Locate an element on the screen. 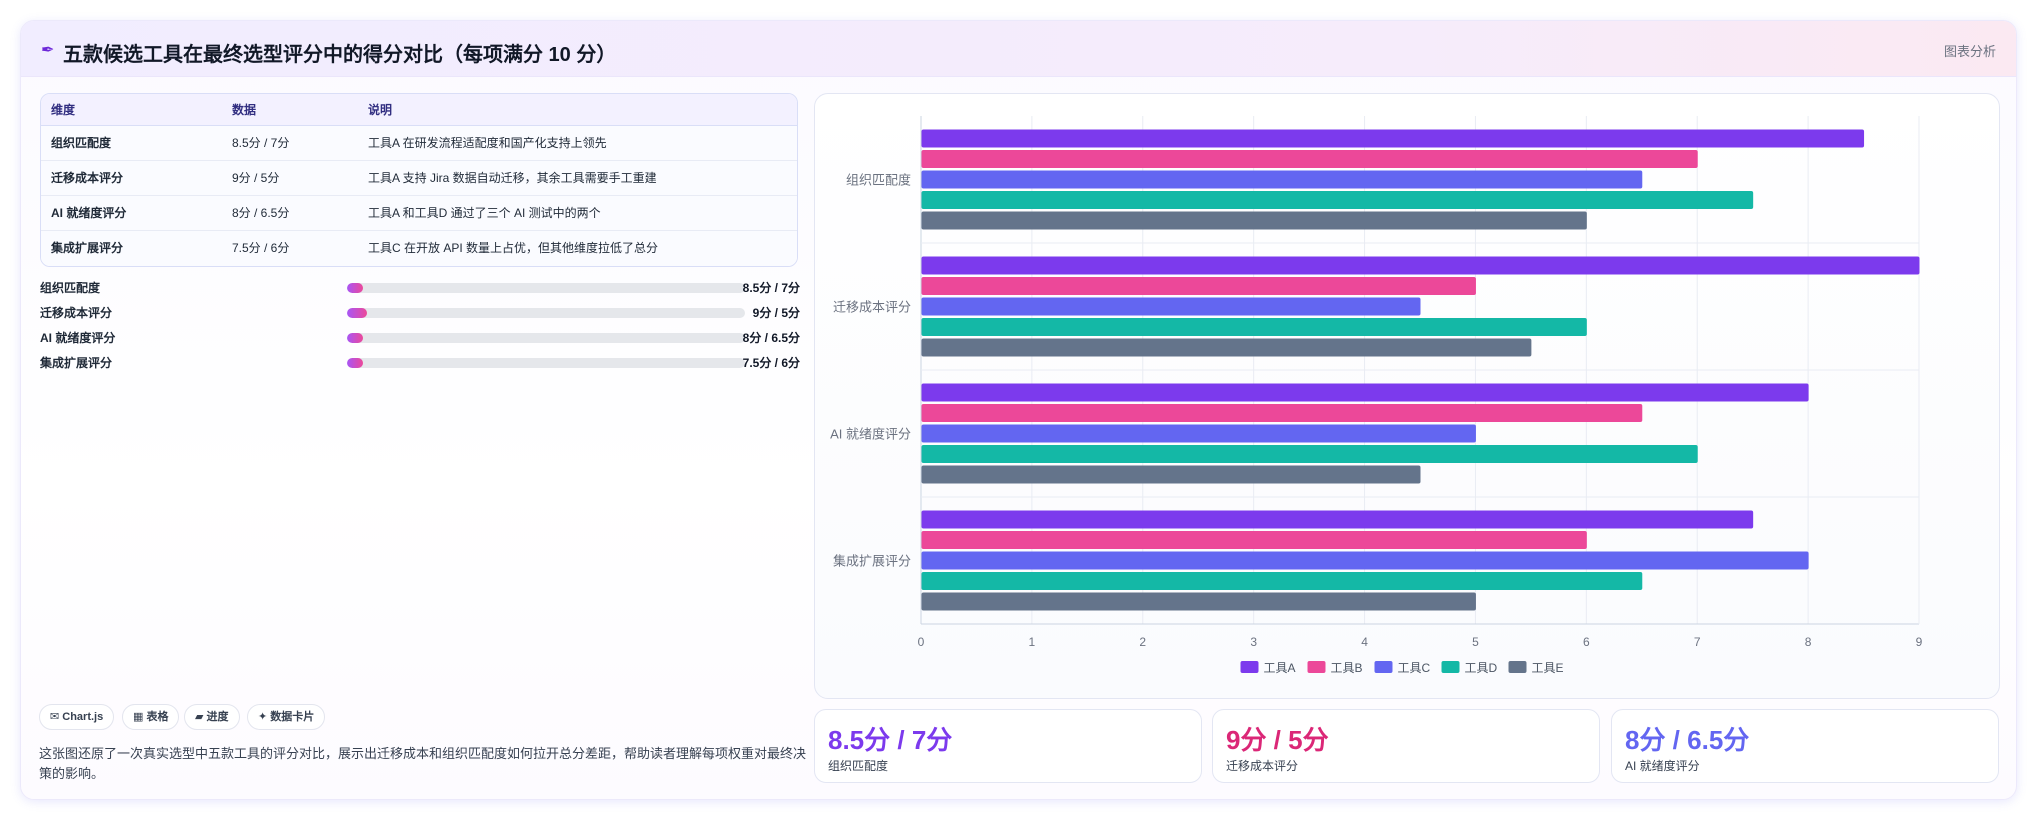 The width and height of the screenshot is (2038, 821). progress-label: AI 就绪度评分 is located at coordinates (78, 338).